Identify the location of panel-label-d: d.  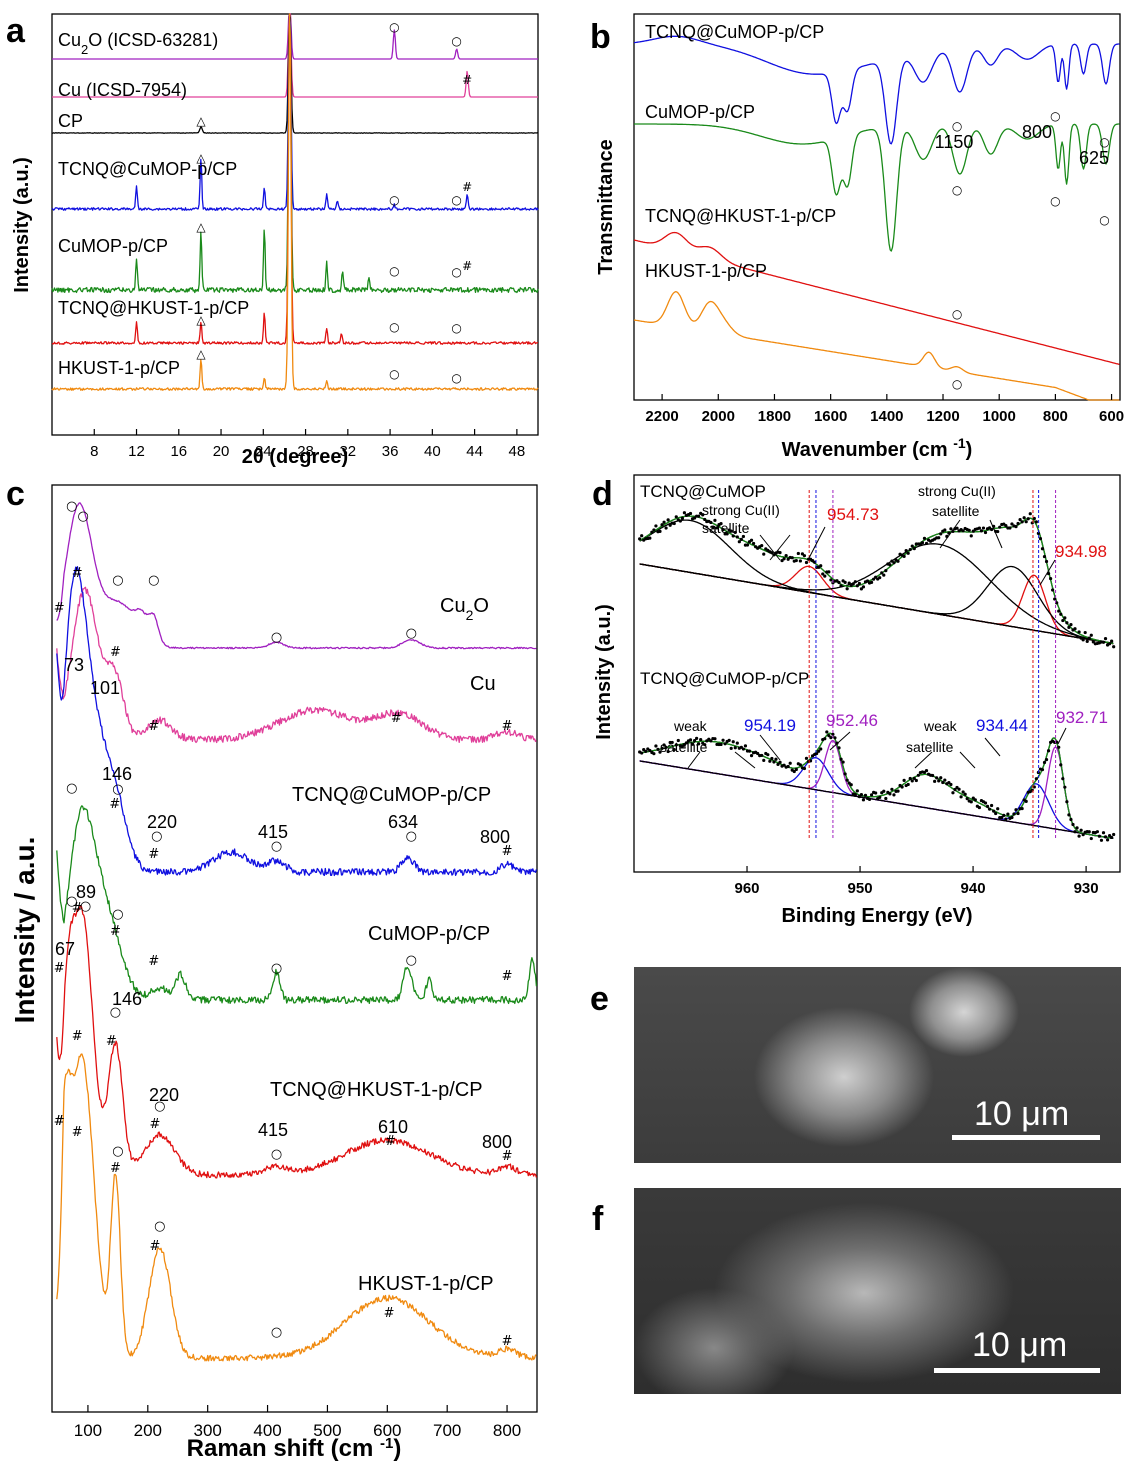
(602, 494).